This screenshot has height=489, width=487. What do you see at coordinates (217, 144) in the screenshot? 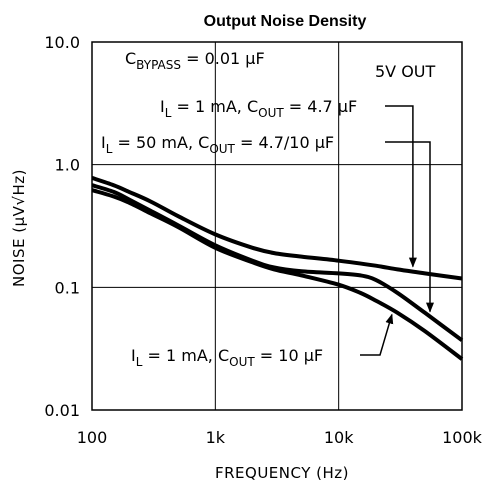
I see `label-50ma-4p7-10uf: IL = 50 mA, COUT = 4.7/10 µF` at bounding box center [217, 144].